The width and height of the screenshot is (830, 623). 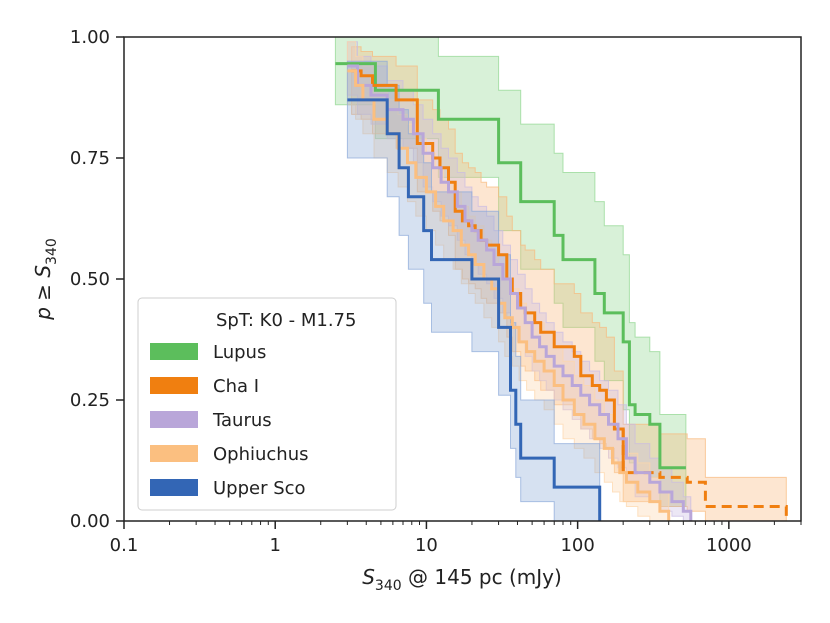 I want to click on legend-box, so click(x=267, y=404).